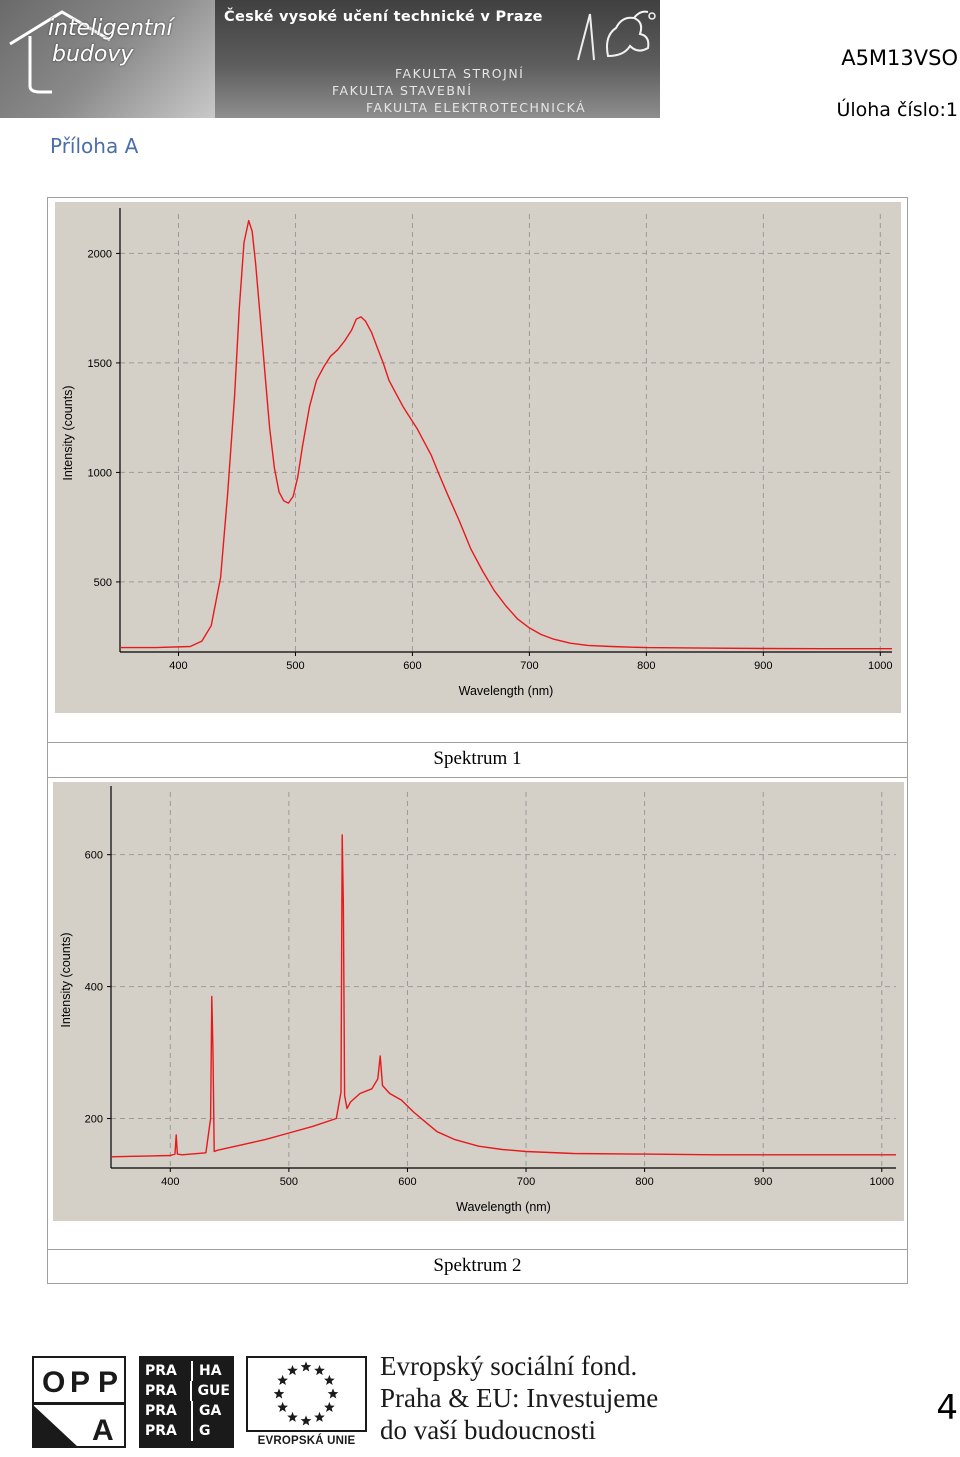 This screenshot has height=1457, width=960. I want to click on praha-cell: G, so click(205, 1431).